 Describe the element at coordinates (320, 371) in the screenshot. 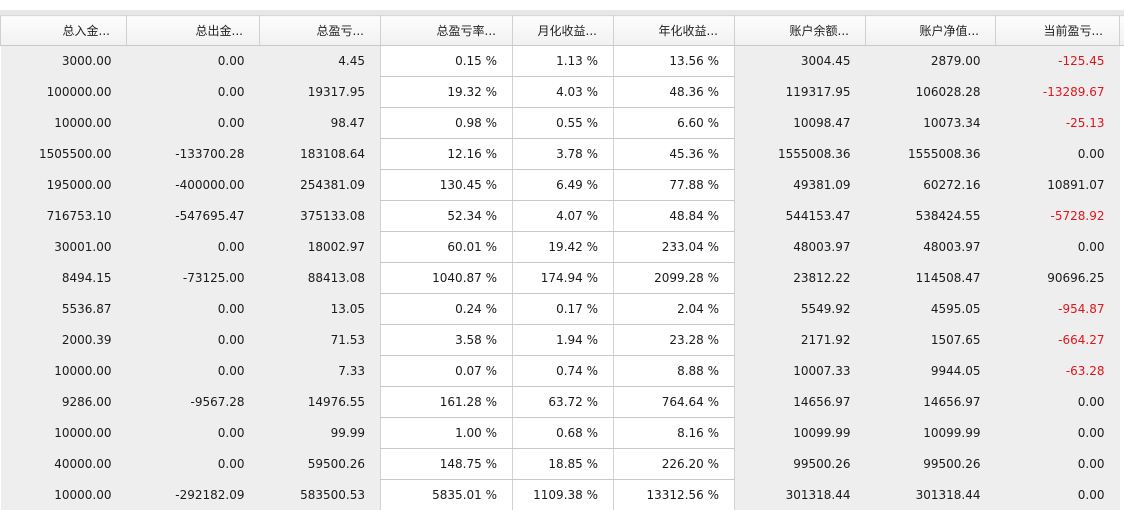

I see `cell-total-pnl: 7.33` at that location.